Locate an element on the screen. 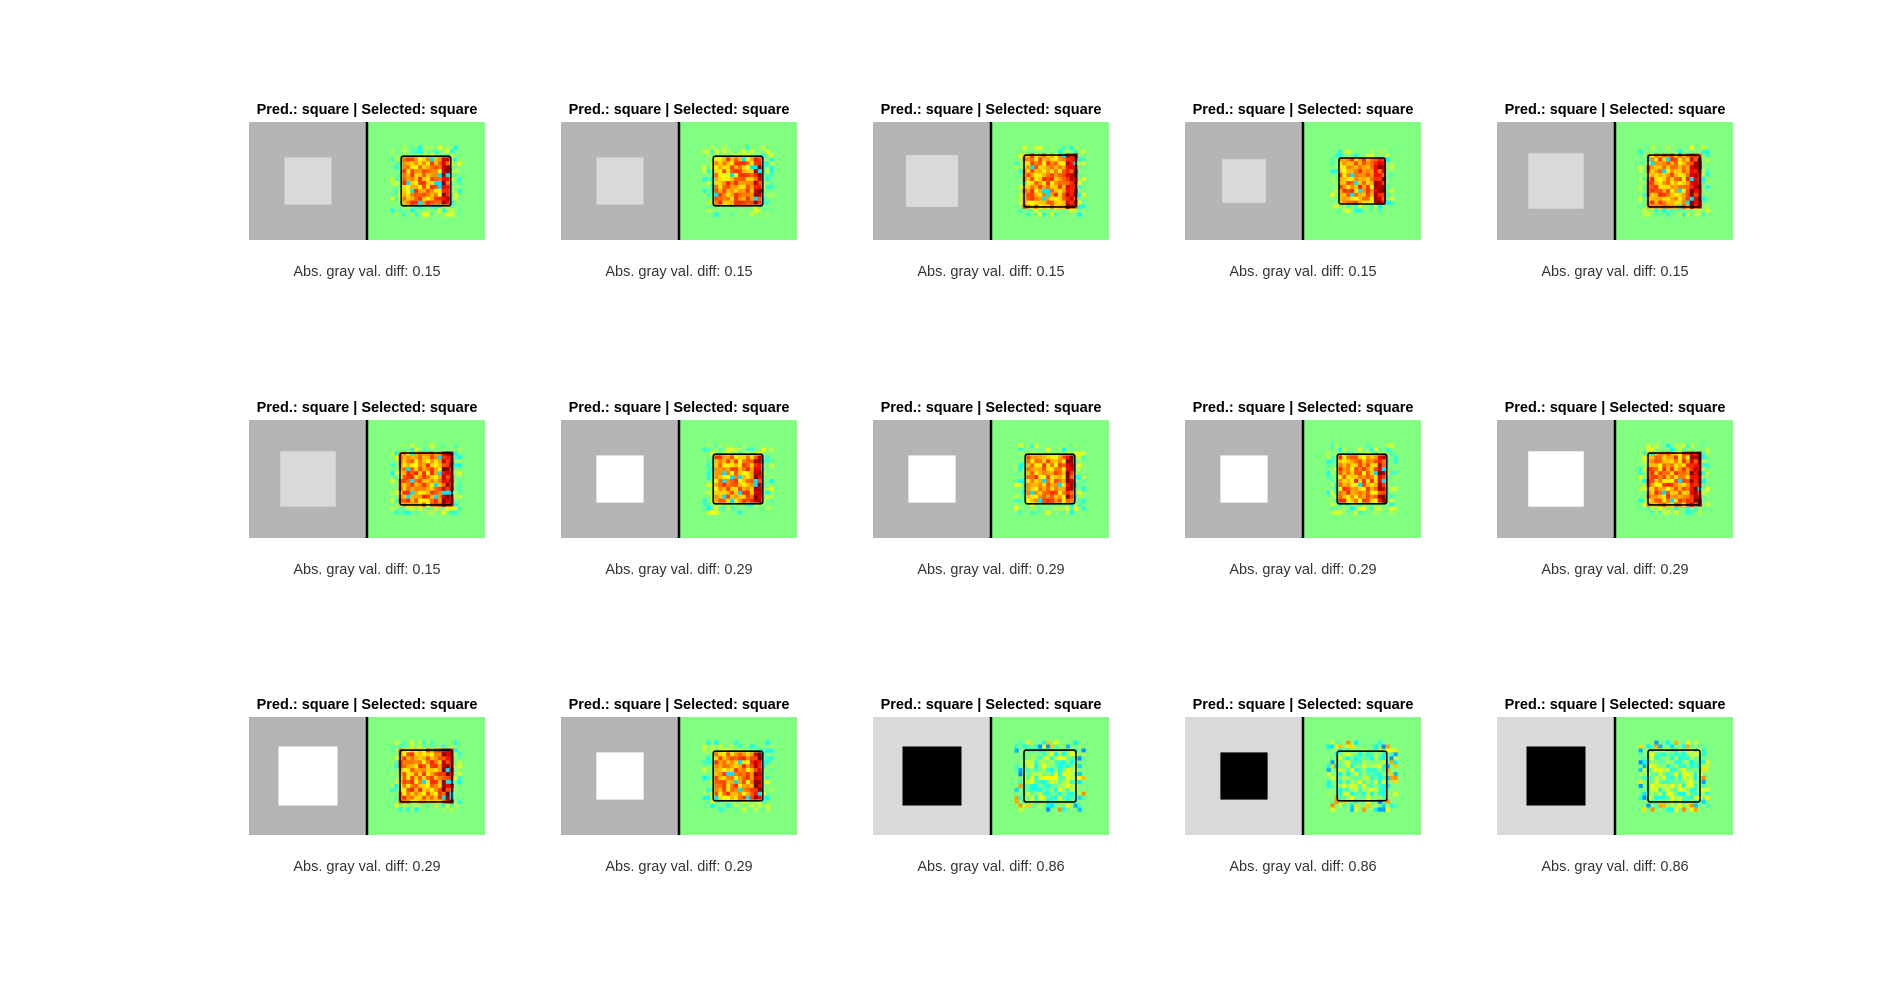 The width and height of the screenshot is (1904, 987). predicted-shape-outline is located at coordinates (426, 181).